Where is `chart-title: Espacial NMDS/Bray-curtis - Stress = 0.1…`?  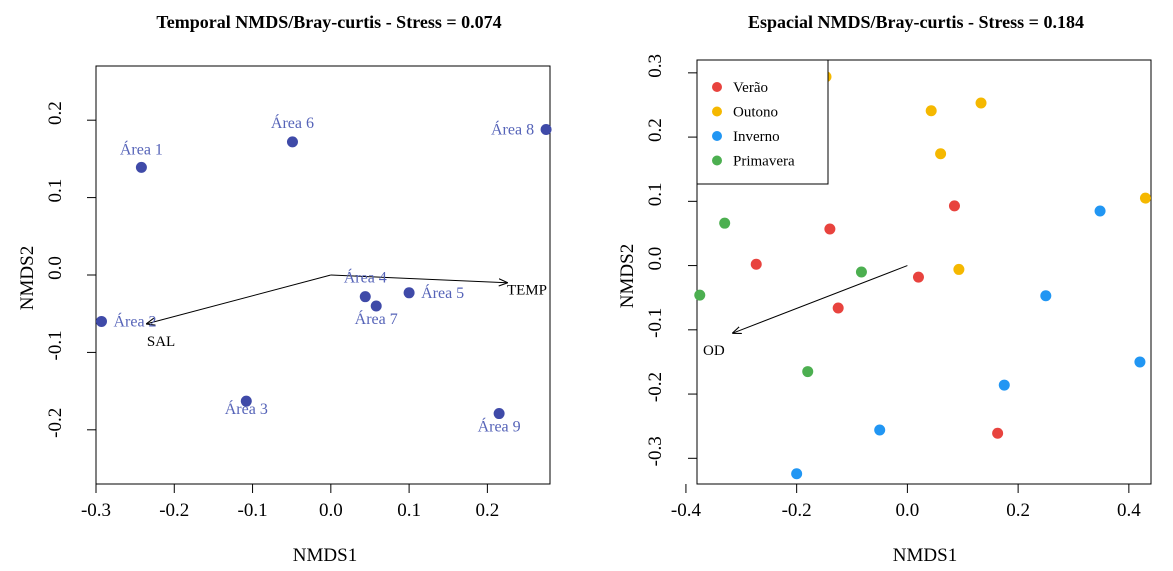
chart-title: Espacial NMDS/Bray-curtis - Stress = 0.1… is located at coordinates (916, 22).